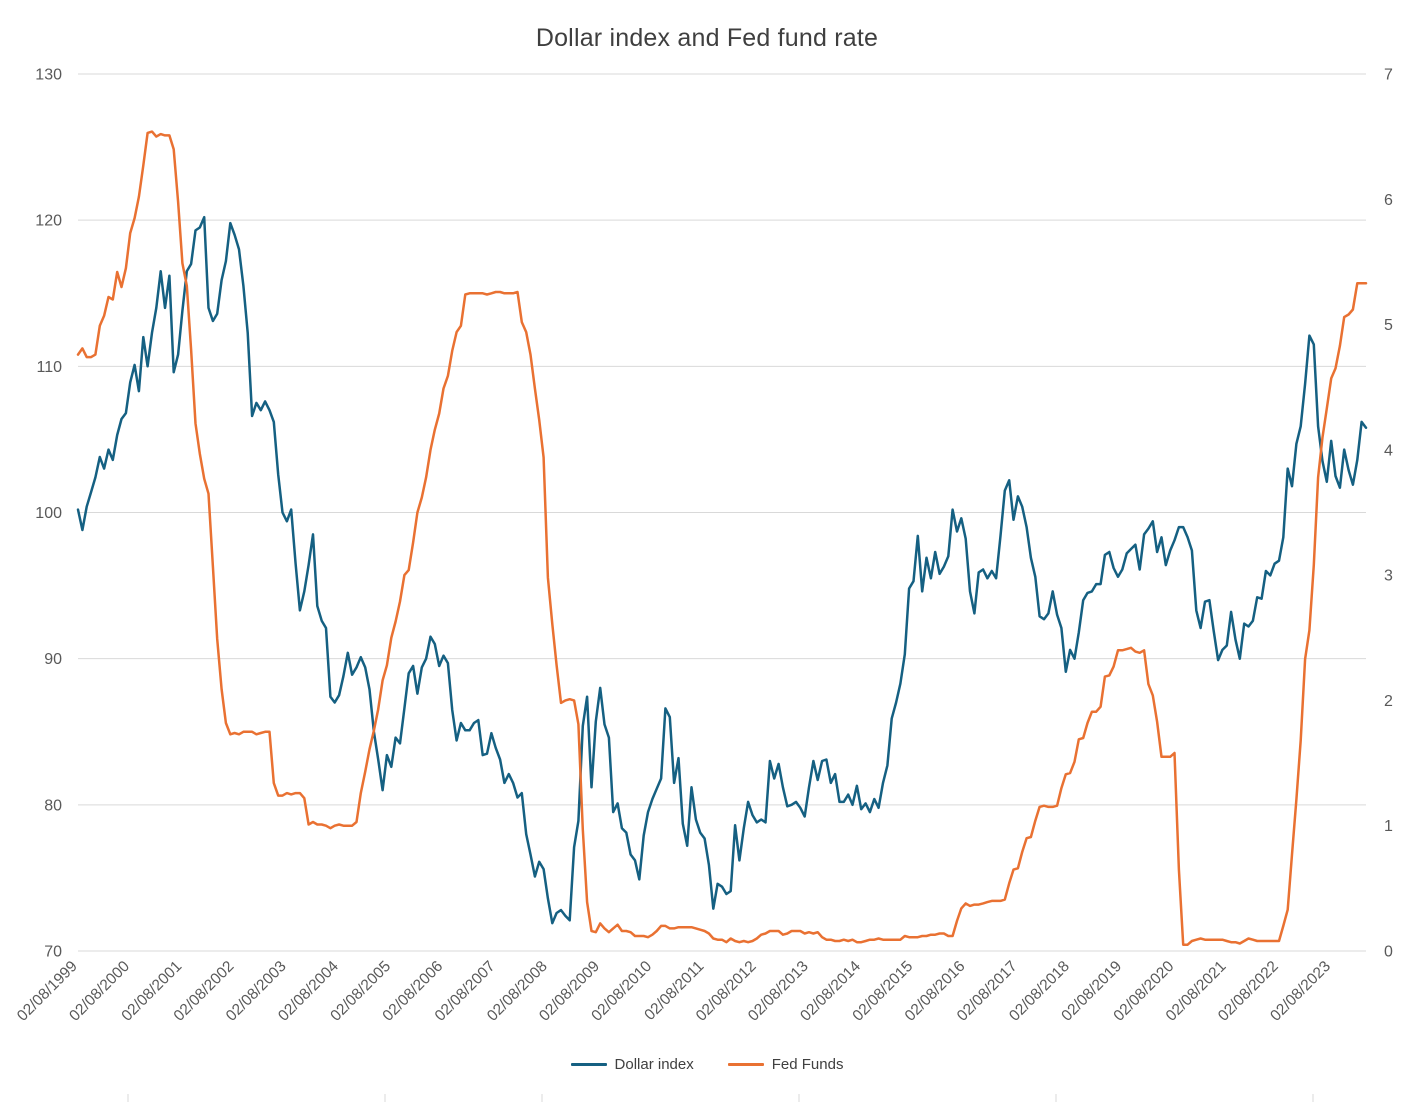 Image resolution: width=1414 pixels, height=1102 pixels. What do you see at coordinates (707, 1064) in the screenshot?
I see `chart-legend: Dollar index Fed Funds` at bounding box center [707, 1064].